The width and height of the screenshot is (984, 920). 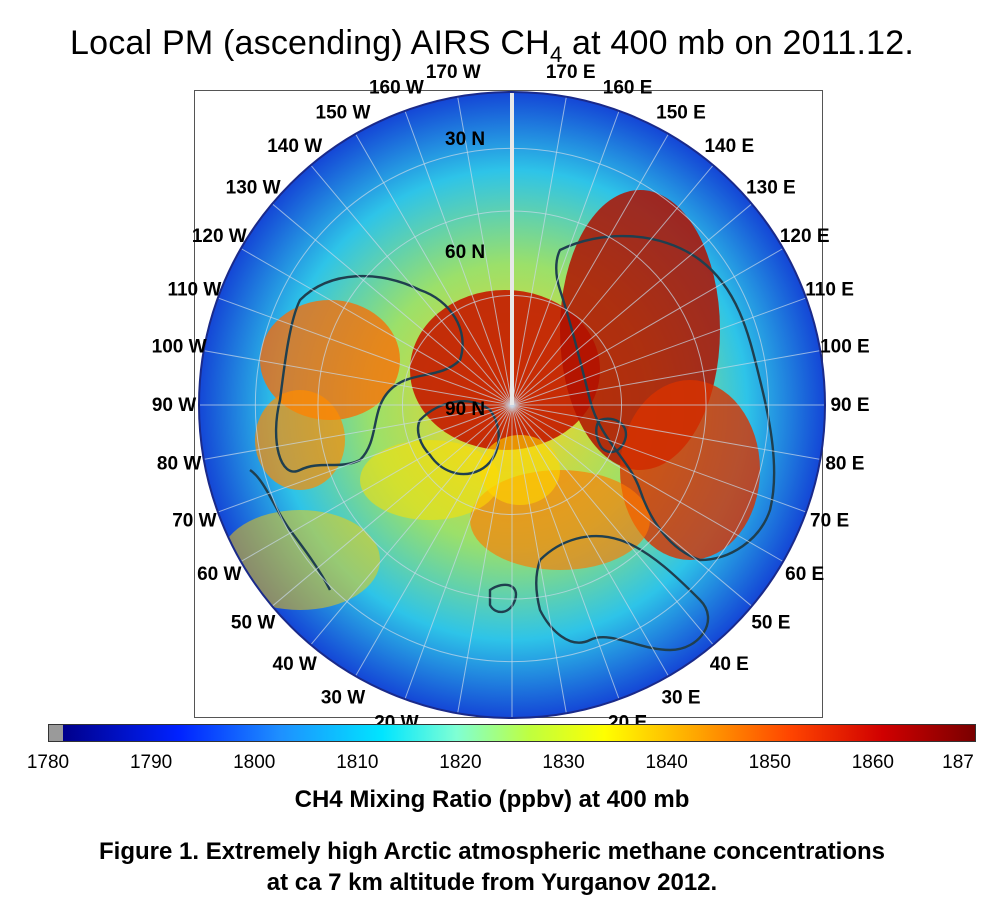 What do you see at coordinates (771, 188) in the screenshot?
I see `longitude-label: 130 E` at bounding box center [771, 188].